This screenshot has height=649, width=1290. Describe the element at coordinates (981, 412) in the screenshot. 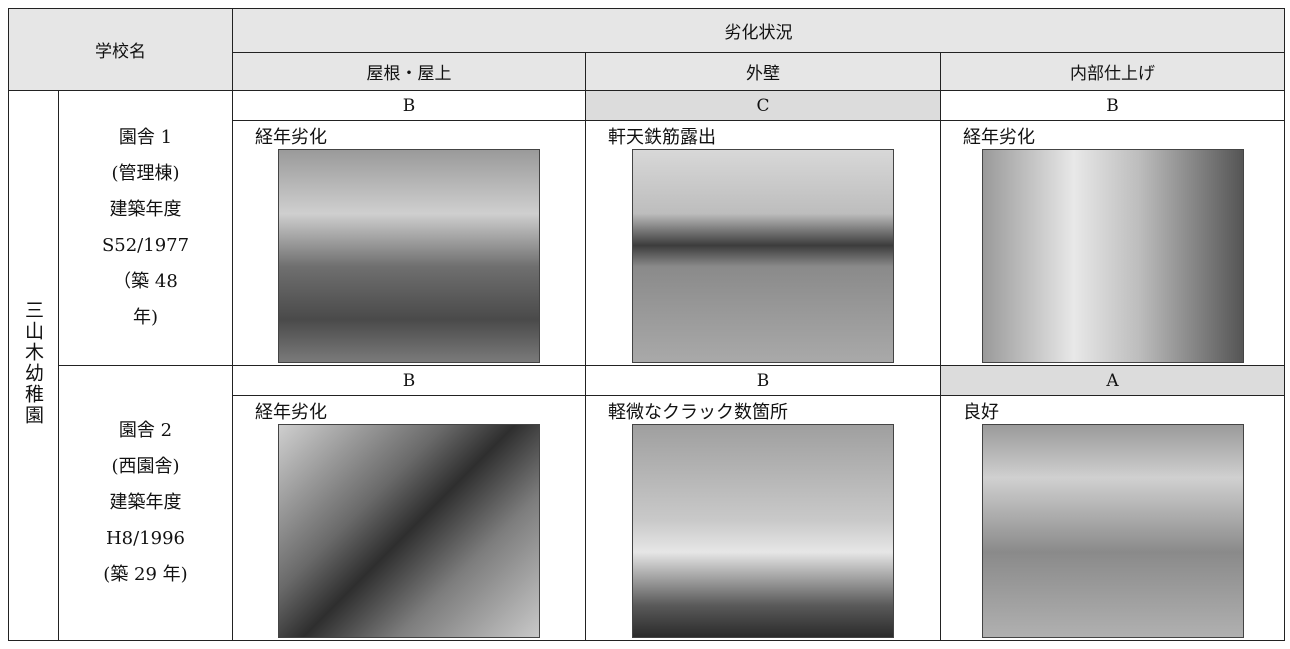

I see `note: 良好` at that location.